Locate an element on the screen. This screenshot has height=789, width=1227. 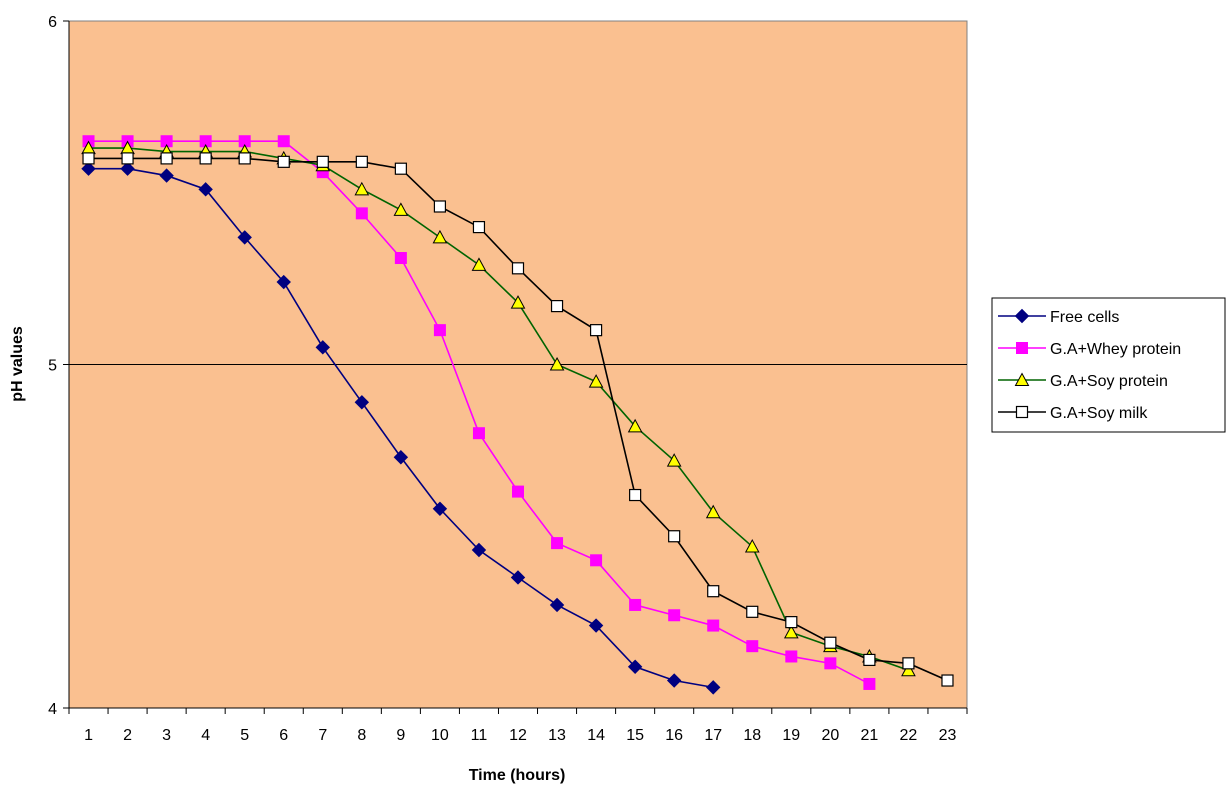
legend-item: G.A+Soy protein is located at coordinates (1083, 381).